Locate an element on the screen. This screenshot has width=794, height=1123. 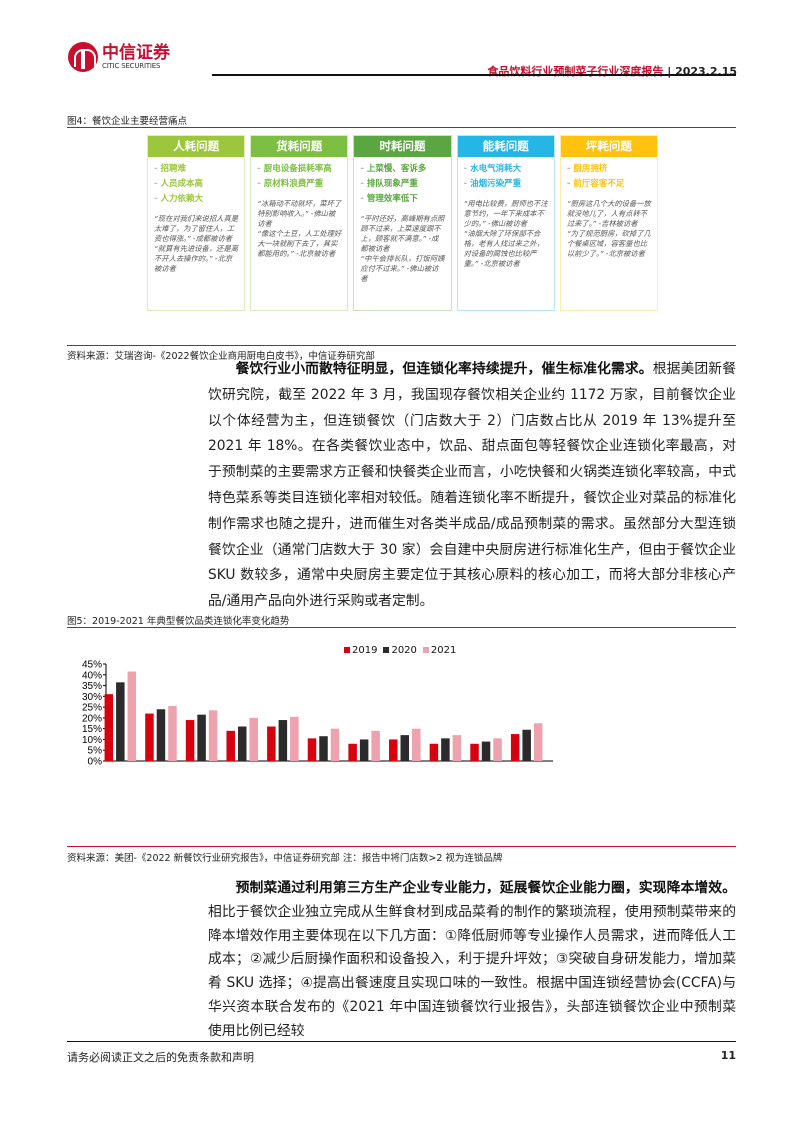
interview-quote: “用电比较费，厨师也不注意节约，一年下来成本不少的。” -佛山被访者 is located at coordinates (505, 213).